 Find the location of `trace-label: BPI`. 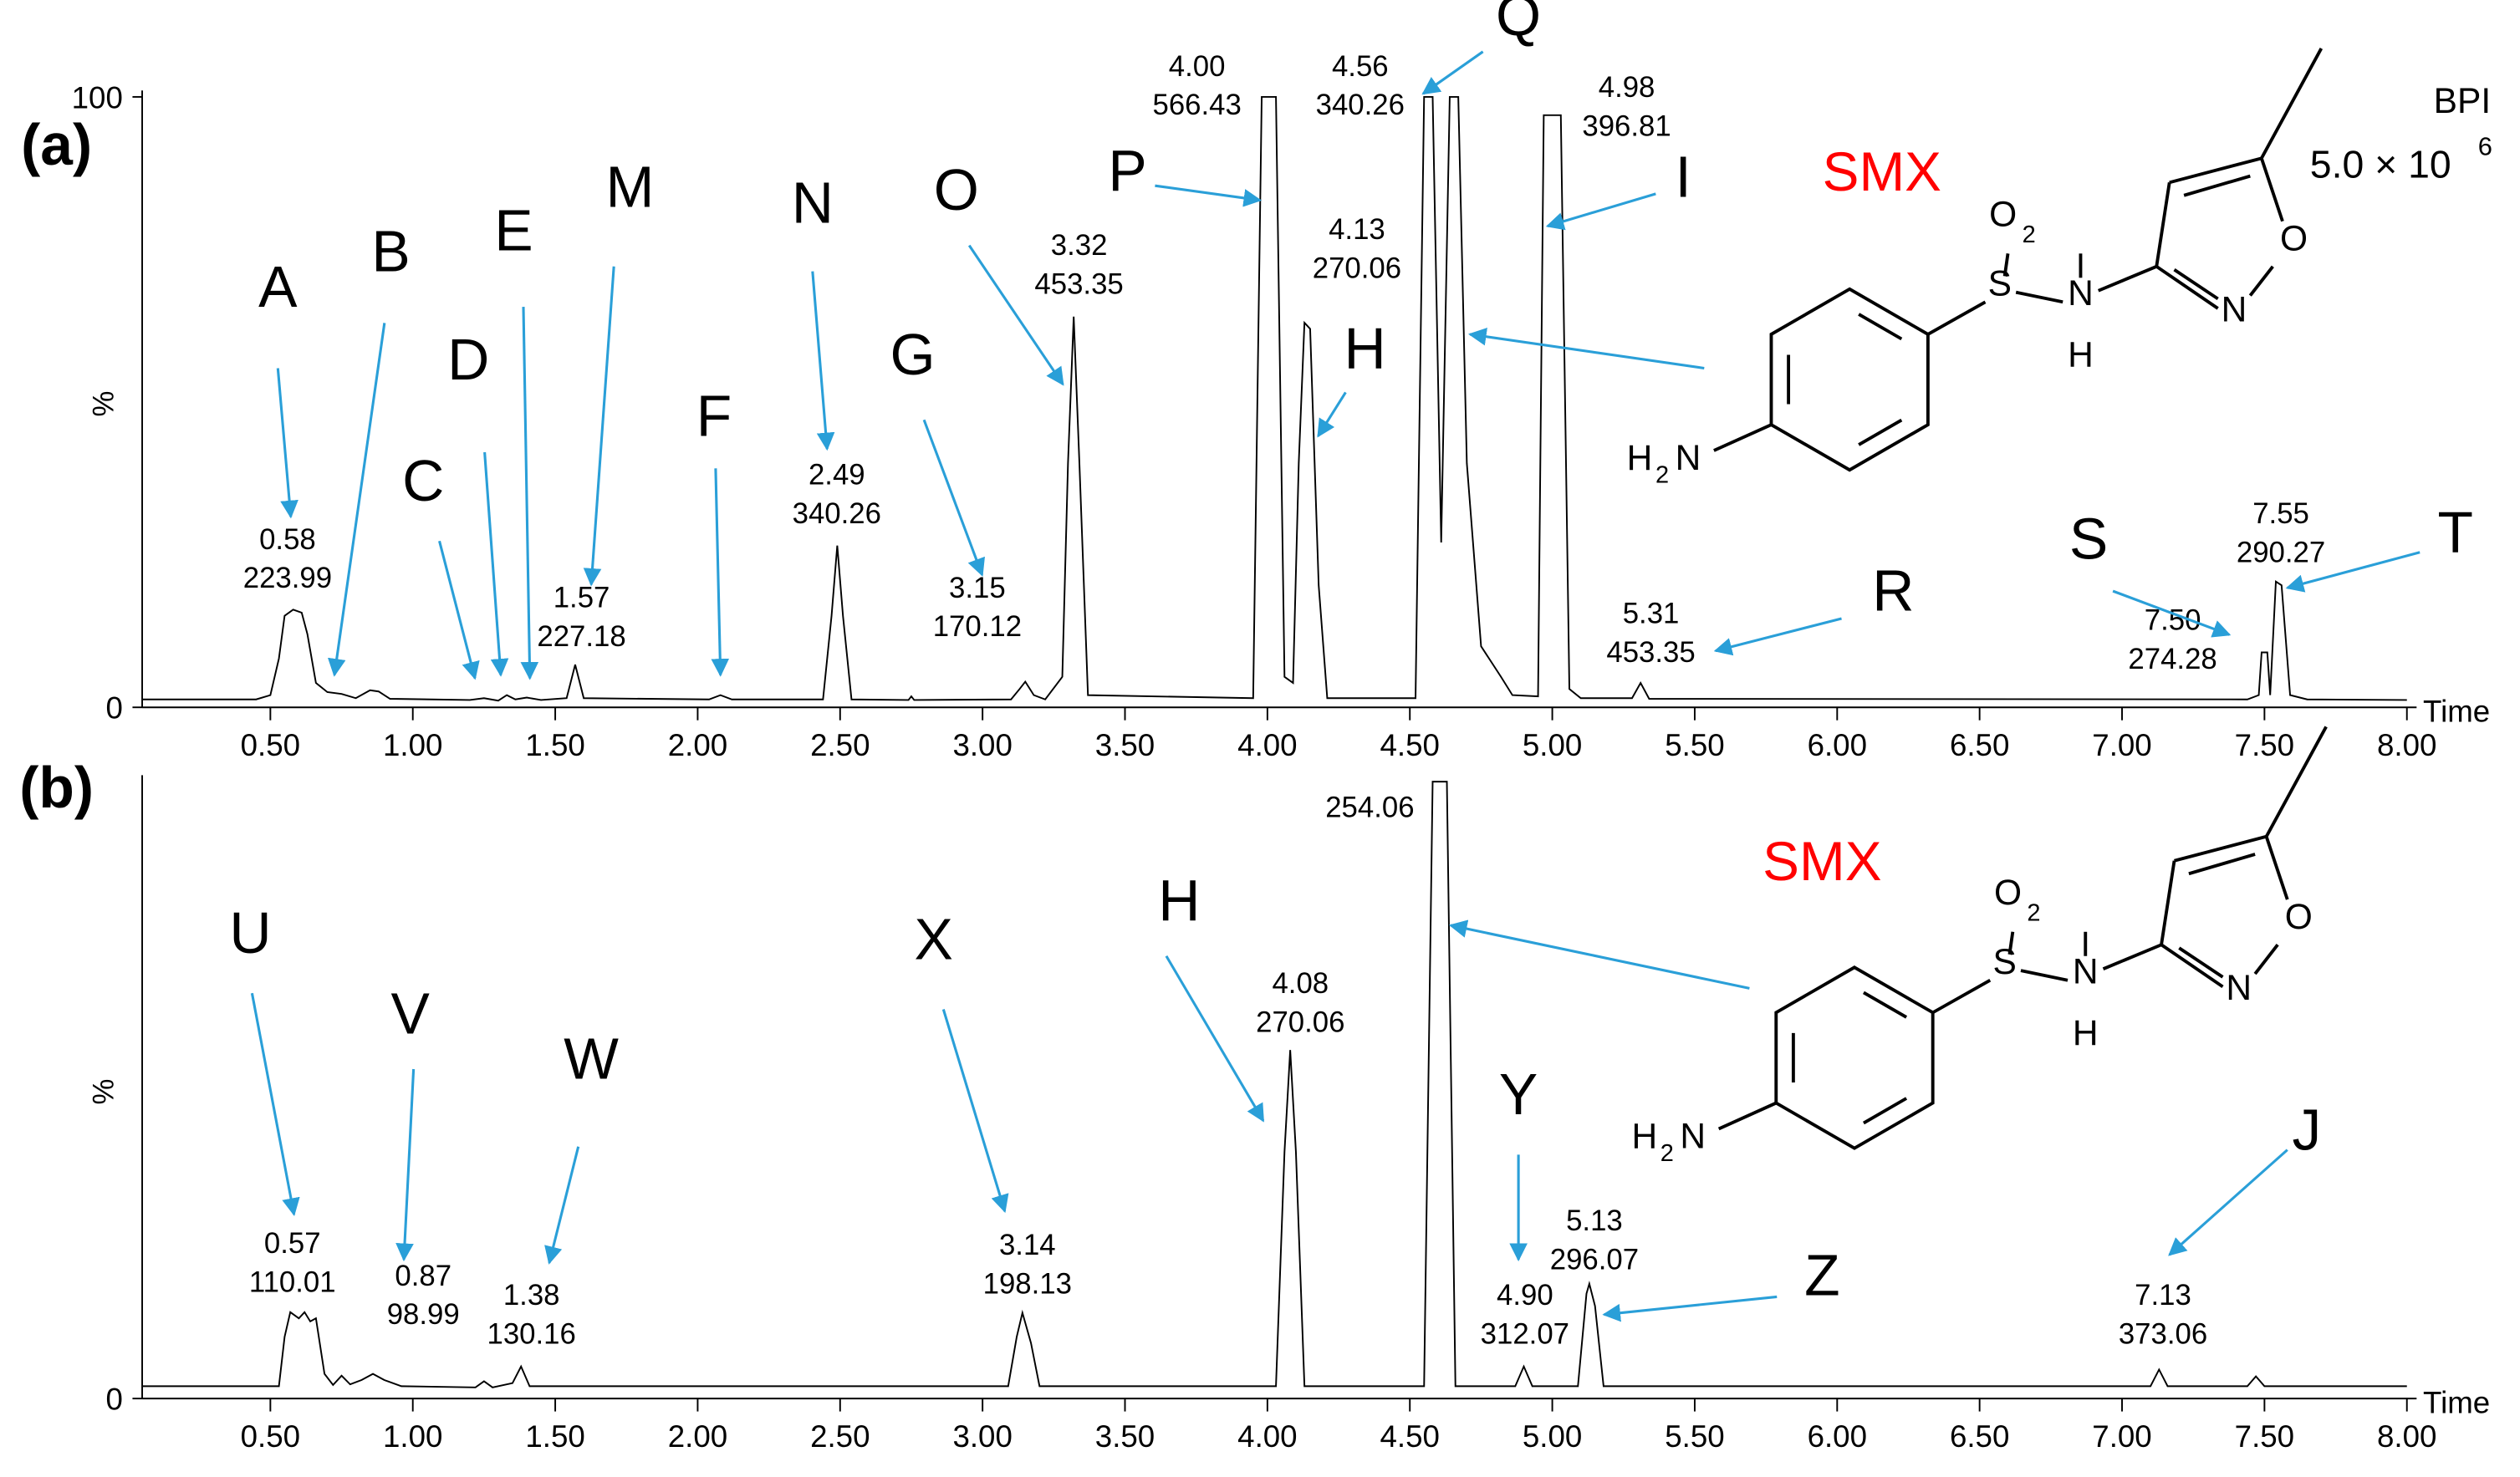

trace-label: BPI is located at coordinates (2463, 101).